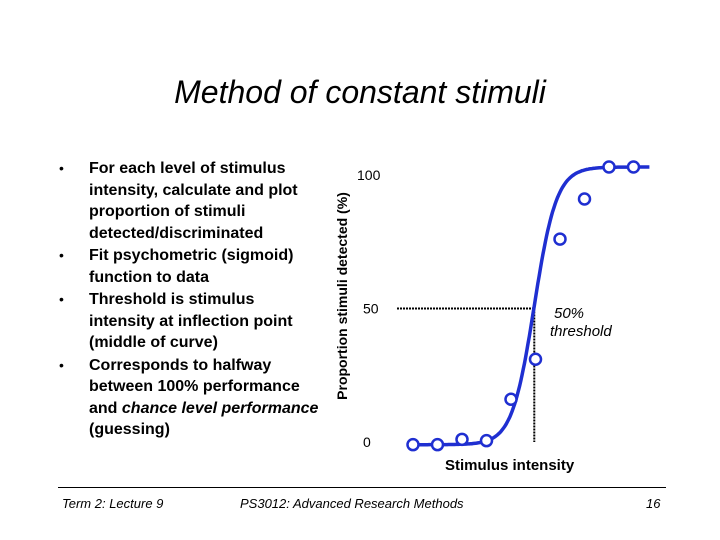 Image resolution: width=720 pixels, height=540 pixels. Describe the element at coordinates (220, 408) in the screenshot. I see `bullet-text-italic: chance level performance` at that location.